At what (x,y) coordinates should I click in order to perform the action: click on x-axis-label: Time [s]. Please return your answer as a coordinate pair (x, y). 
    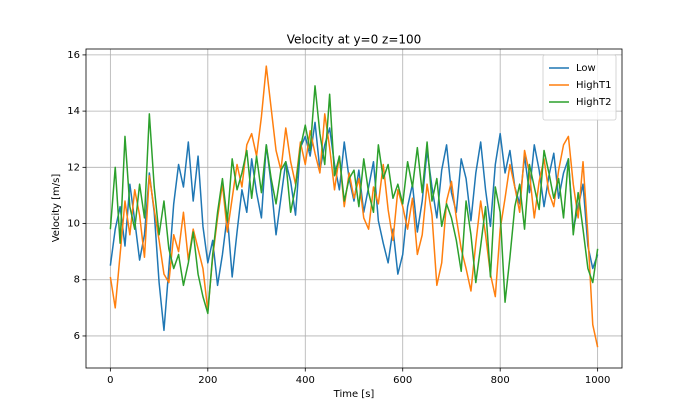
    Looking at the image, I should click on (354, 394).